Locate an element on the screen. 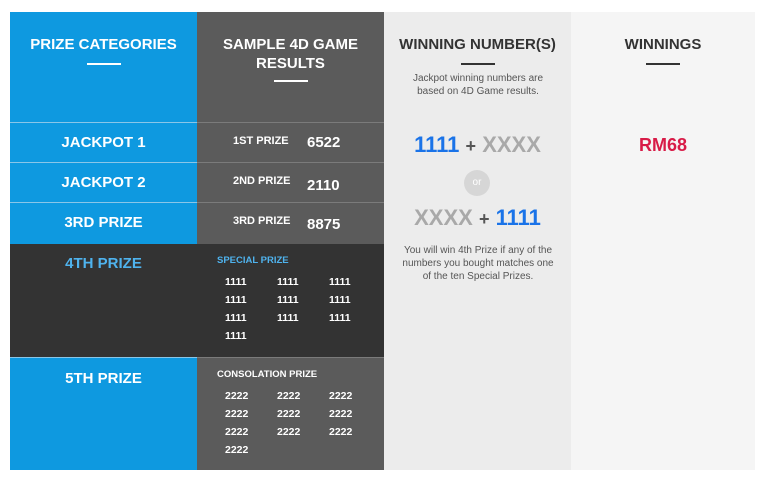 The image size is (768, 486). category-row-jackpot-2: JACKPOT 2 is located at coordinates (103, 182).